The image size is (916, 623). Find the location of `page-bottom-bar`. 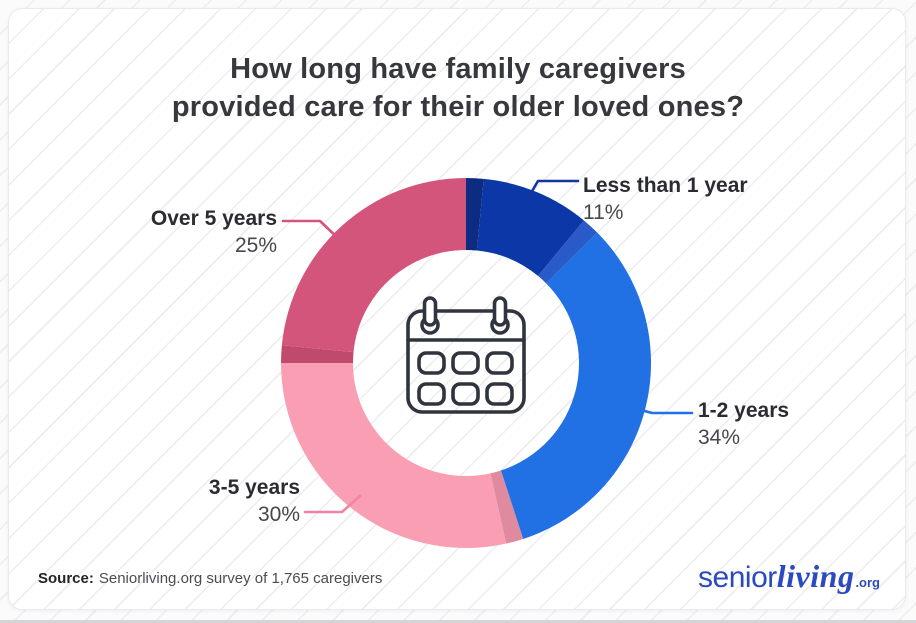

page-bottom-bar is located at coordinates (458, 621).